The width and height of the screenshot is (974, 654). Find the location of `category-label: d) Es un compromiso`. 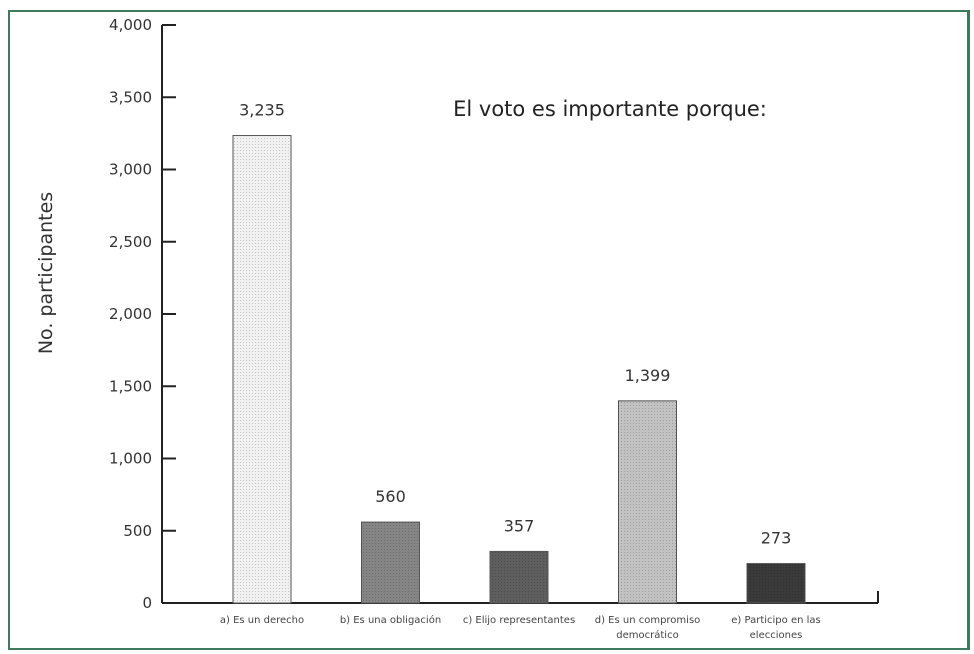

category-label: d) Es un compromiso is located at coordinates (648, 620).